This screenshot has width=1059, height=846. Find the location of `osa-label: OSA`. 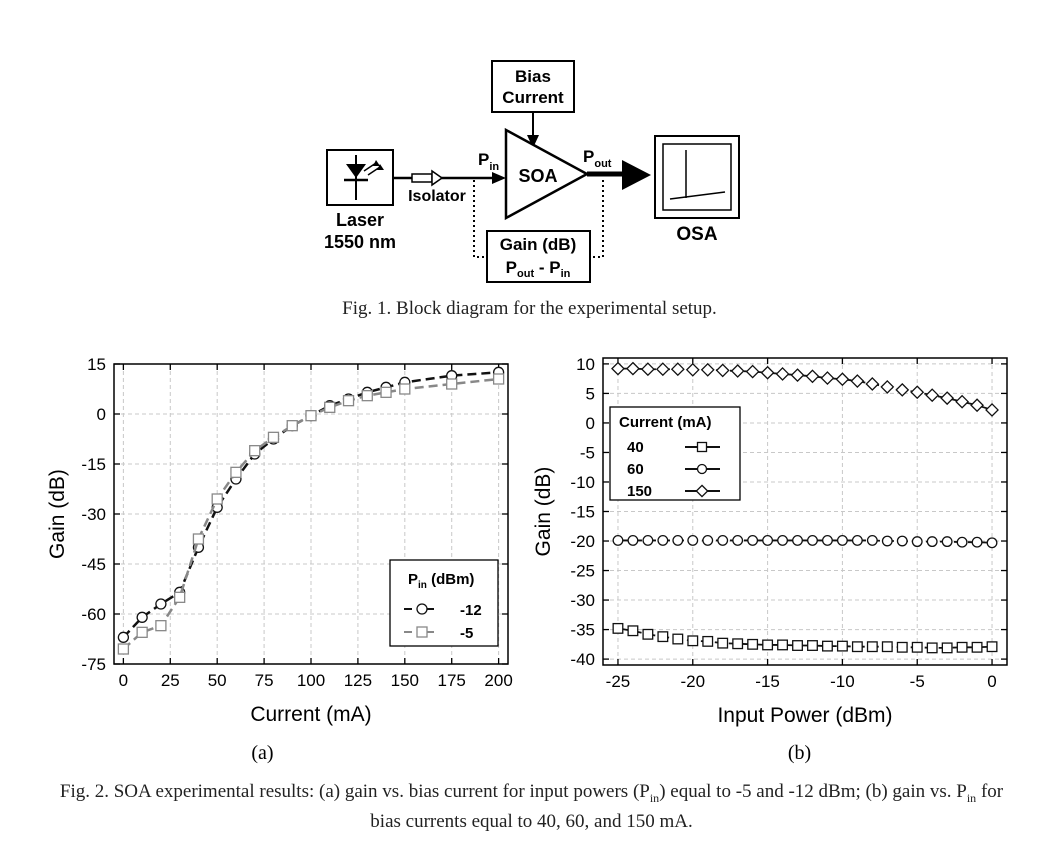

osa-label: OSA is located at coordinates (696, 234).